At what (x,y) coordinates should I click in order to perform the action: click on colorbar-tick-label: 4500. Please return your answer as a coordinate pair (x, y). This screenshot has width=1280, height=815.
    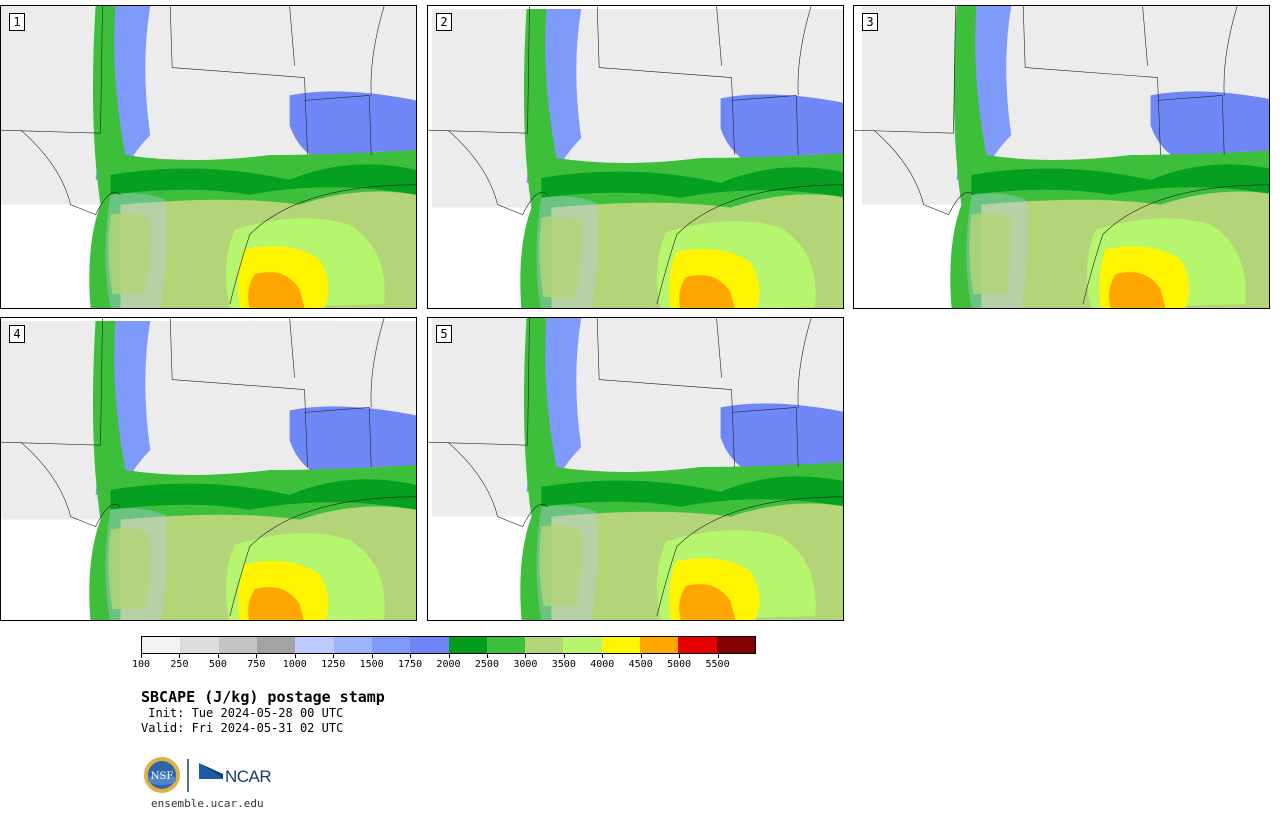
    Looking at the image, I should click on (640, 664).